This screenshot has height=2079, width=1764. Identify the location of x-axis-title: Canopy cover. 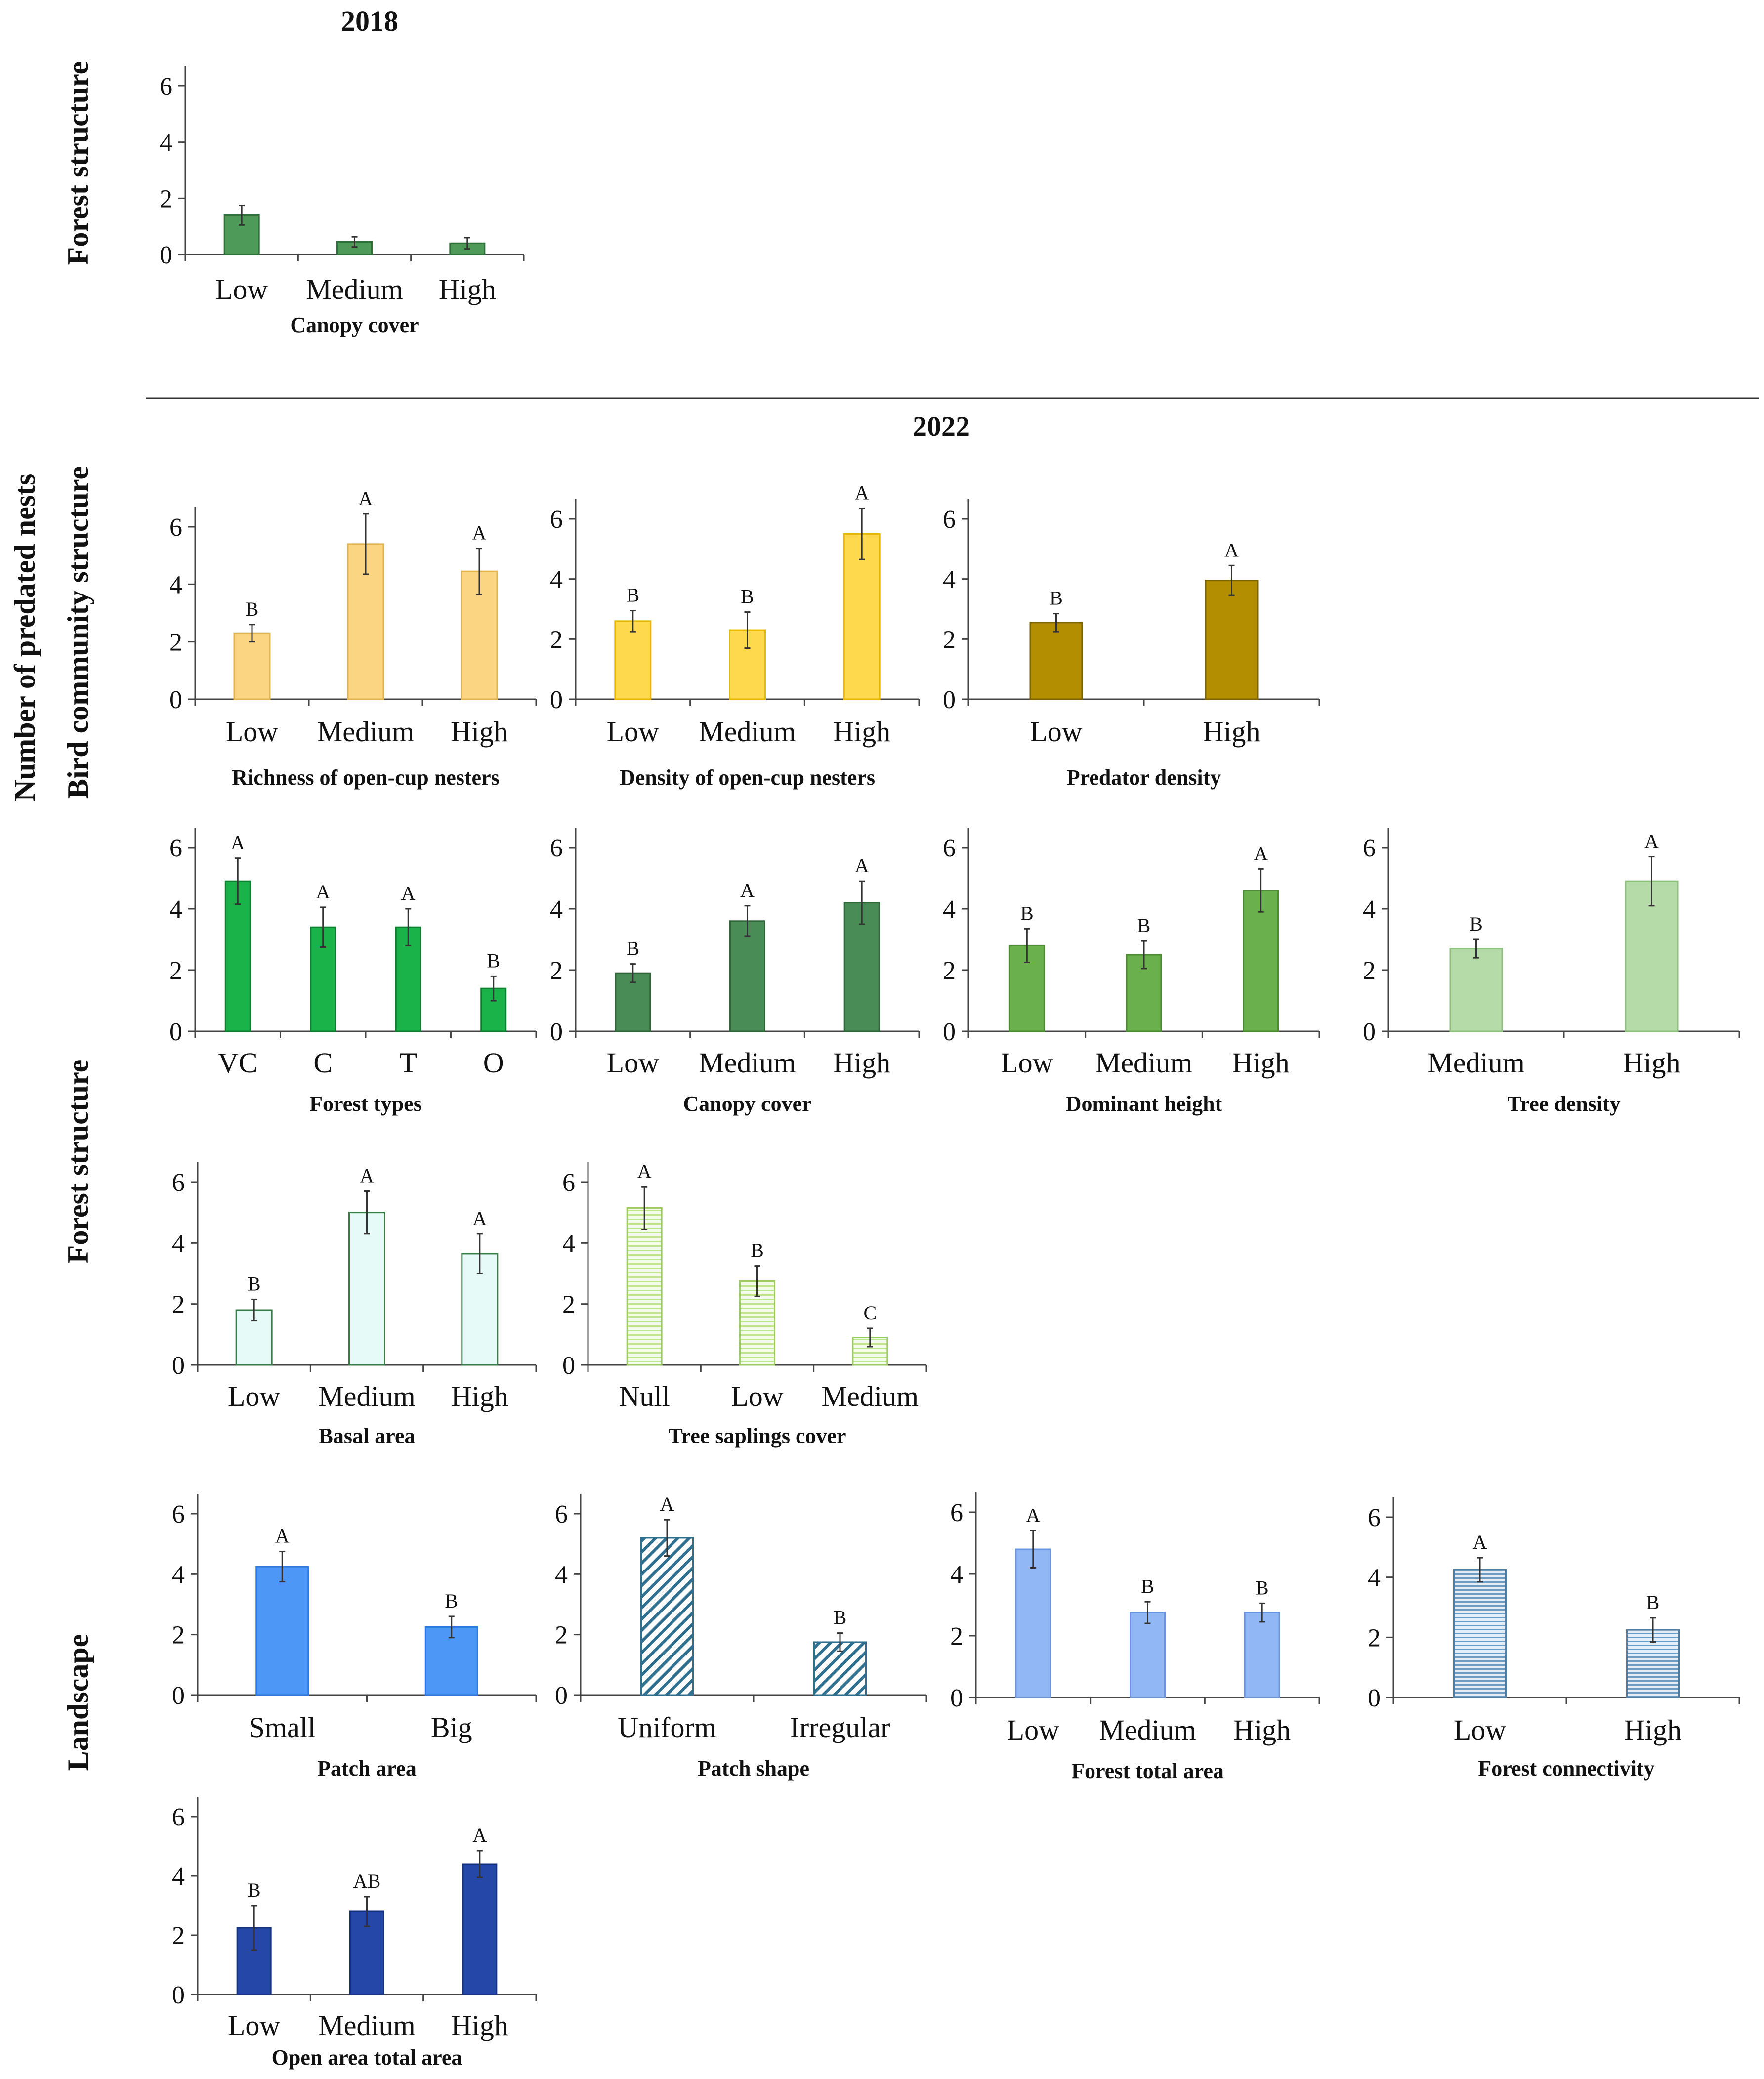
(354, 325).